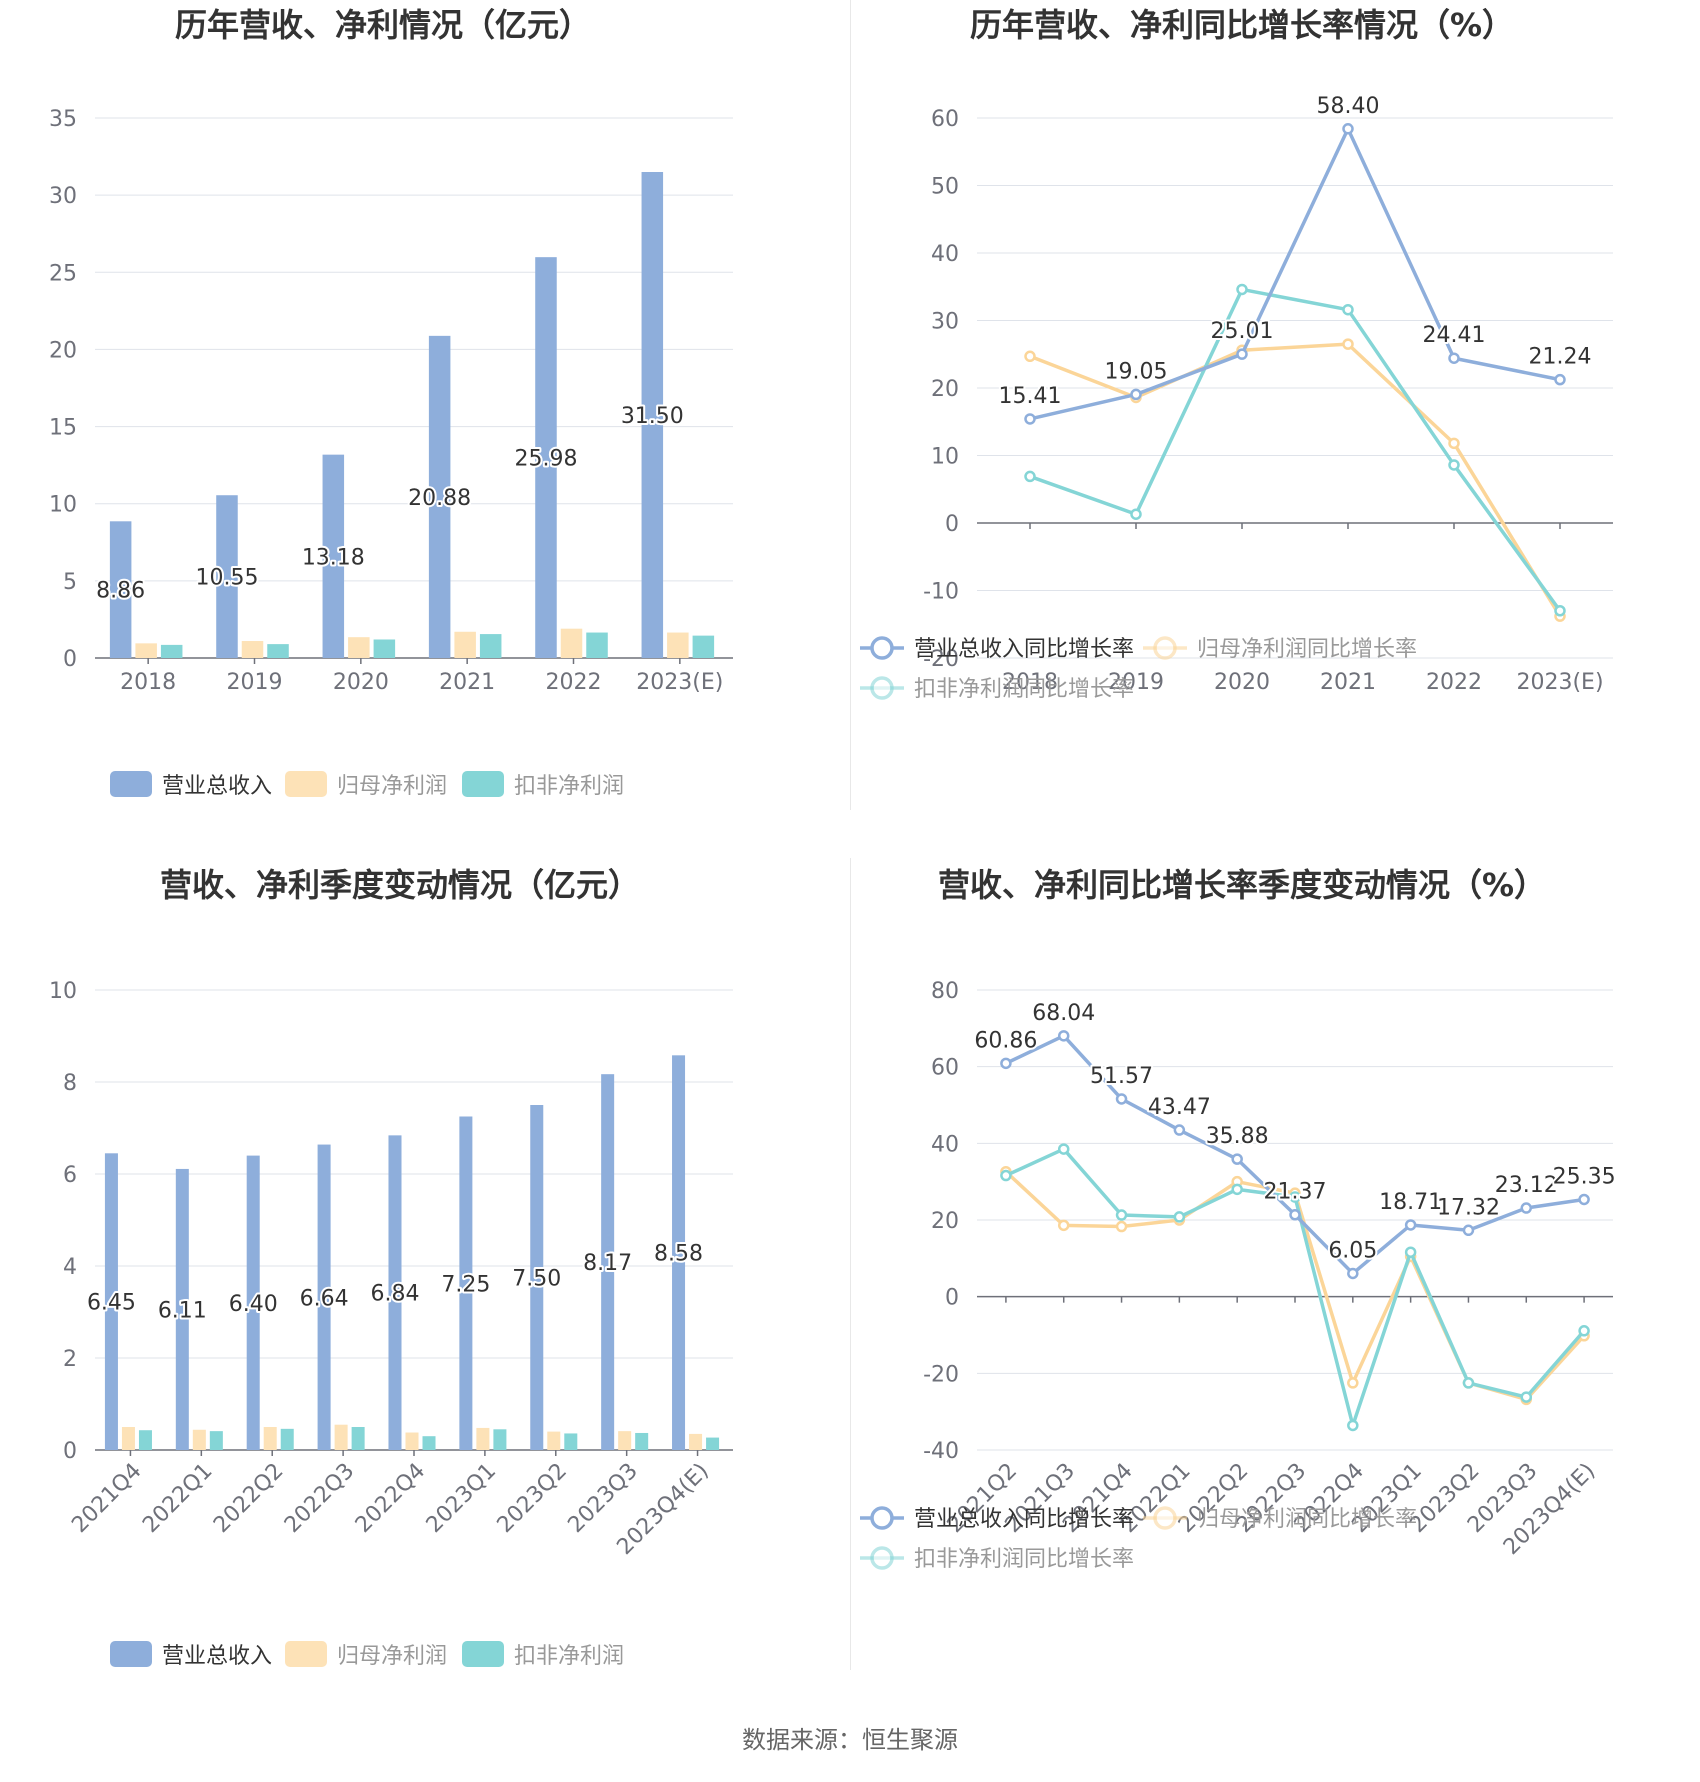  I want to click on data-label: 25.01, so click(1242, 331).